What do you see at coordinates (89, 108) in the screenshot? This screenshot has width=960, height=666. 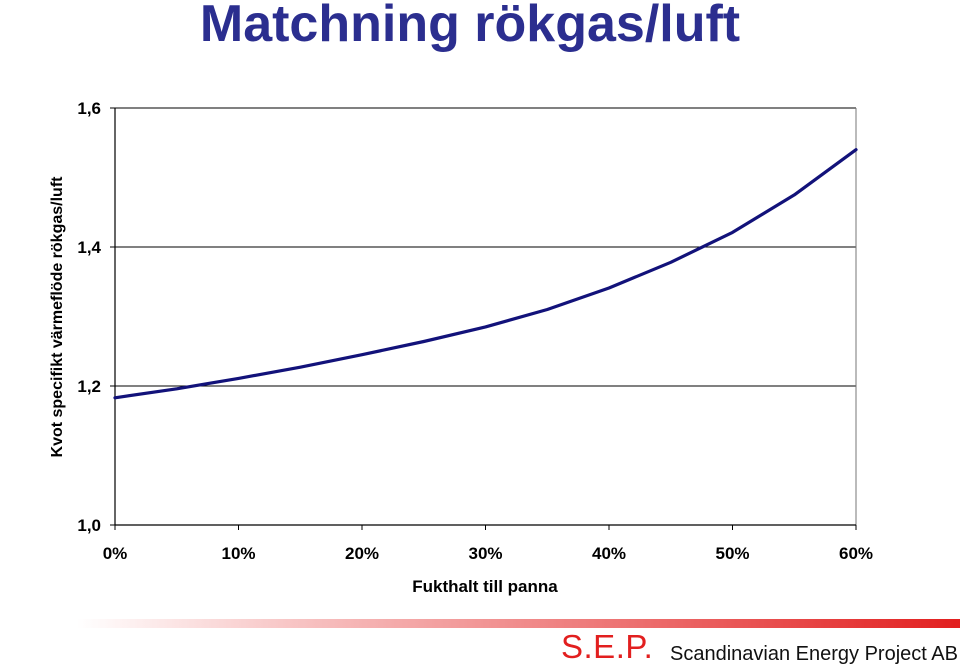 I see `y-tick-label: 1,6` at bounding box center [89, 108].